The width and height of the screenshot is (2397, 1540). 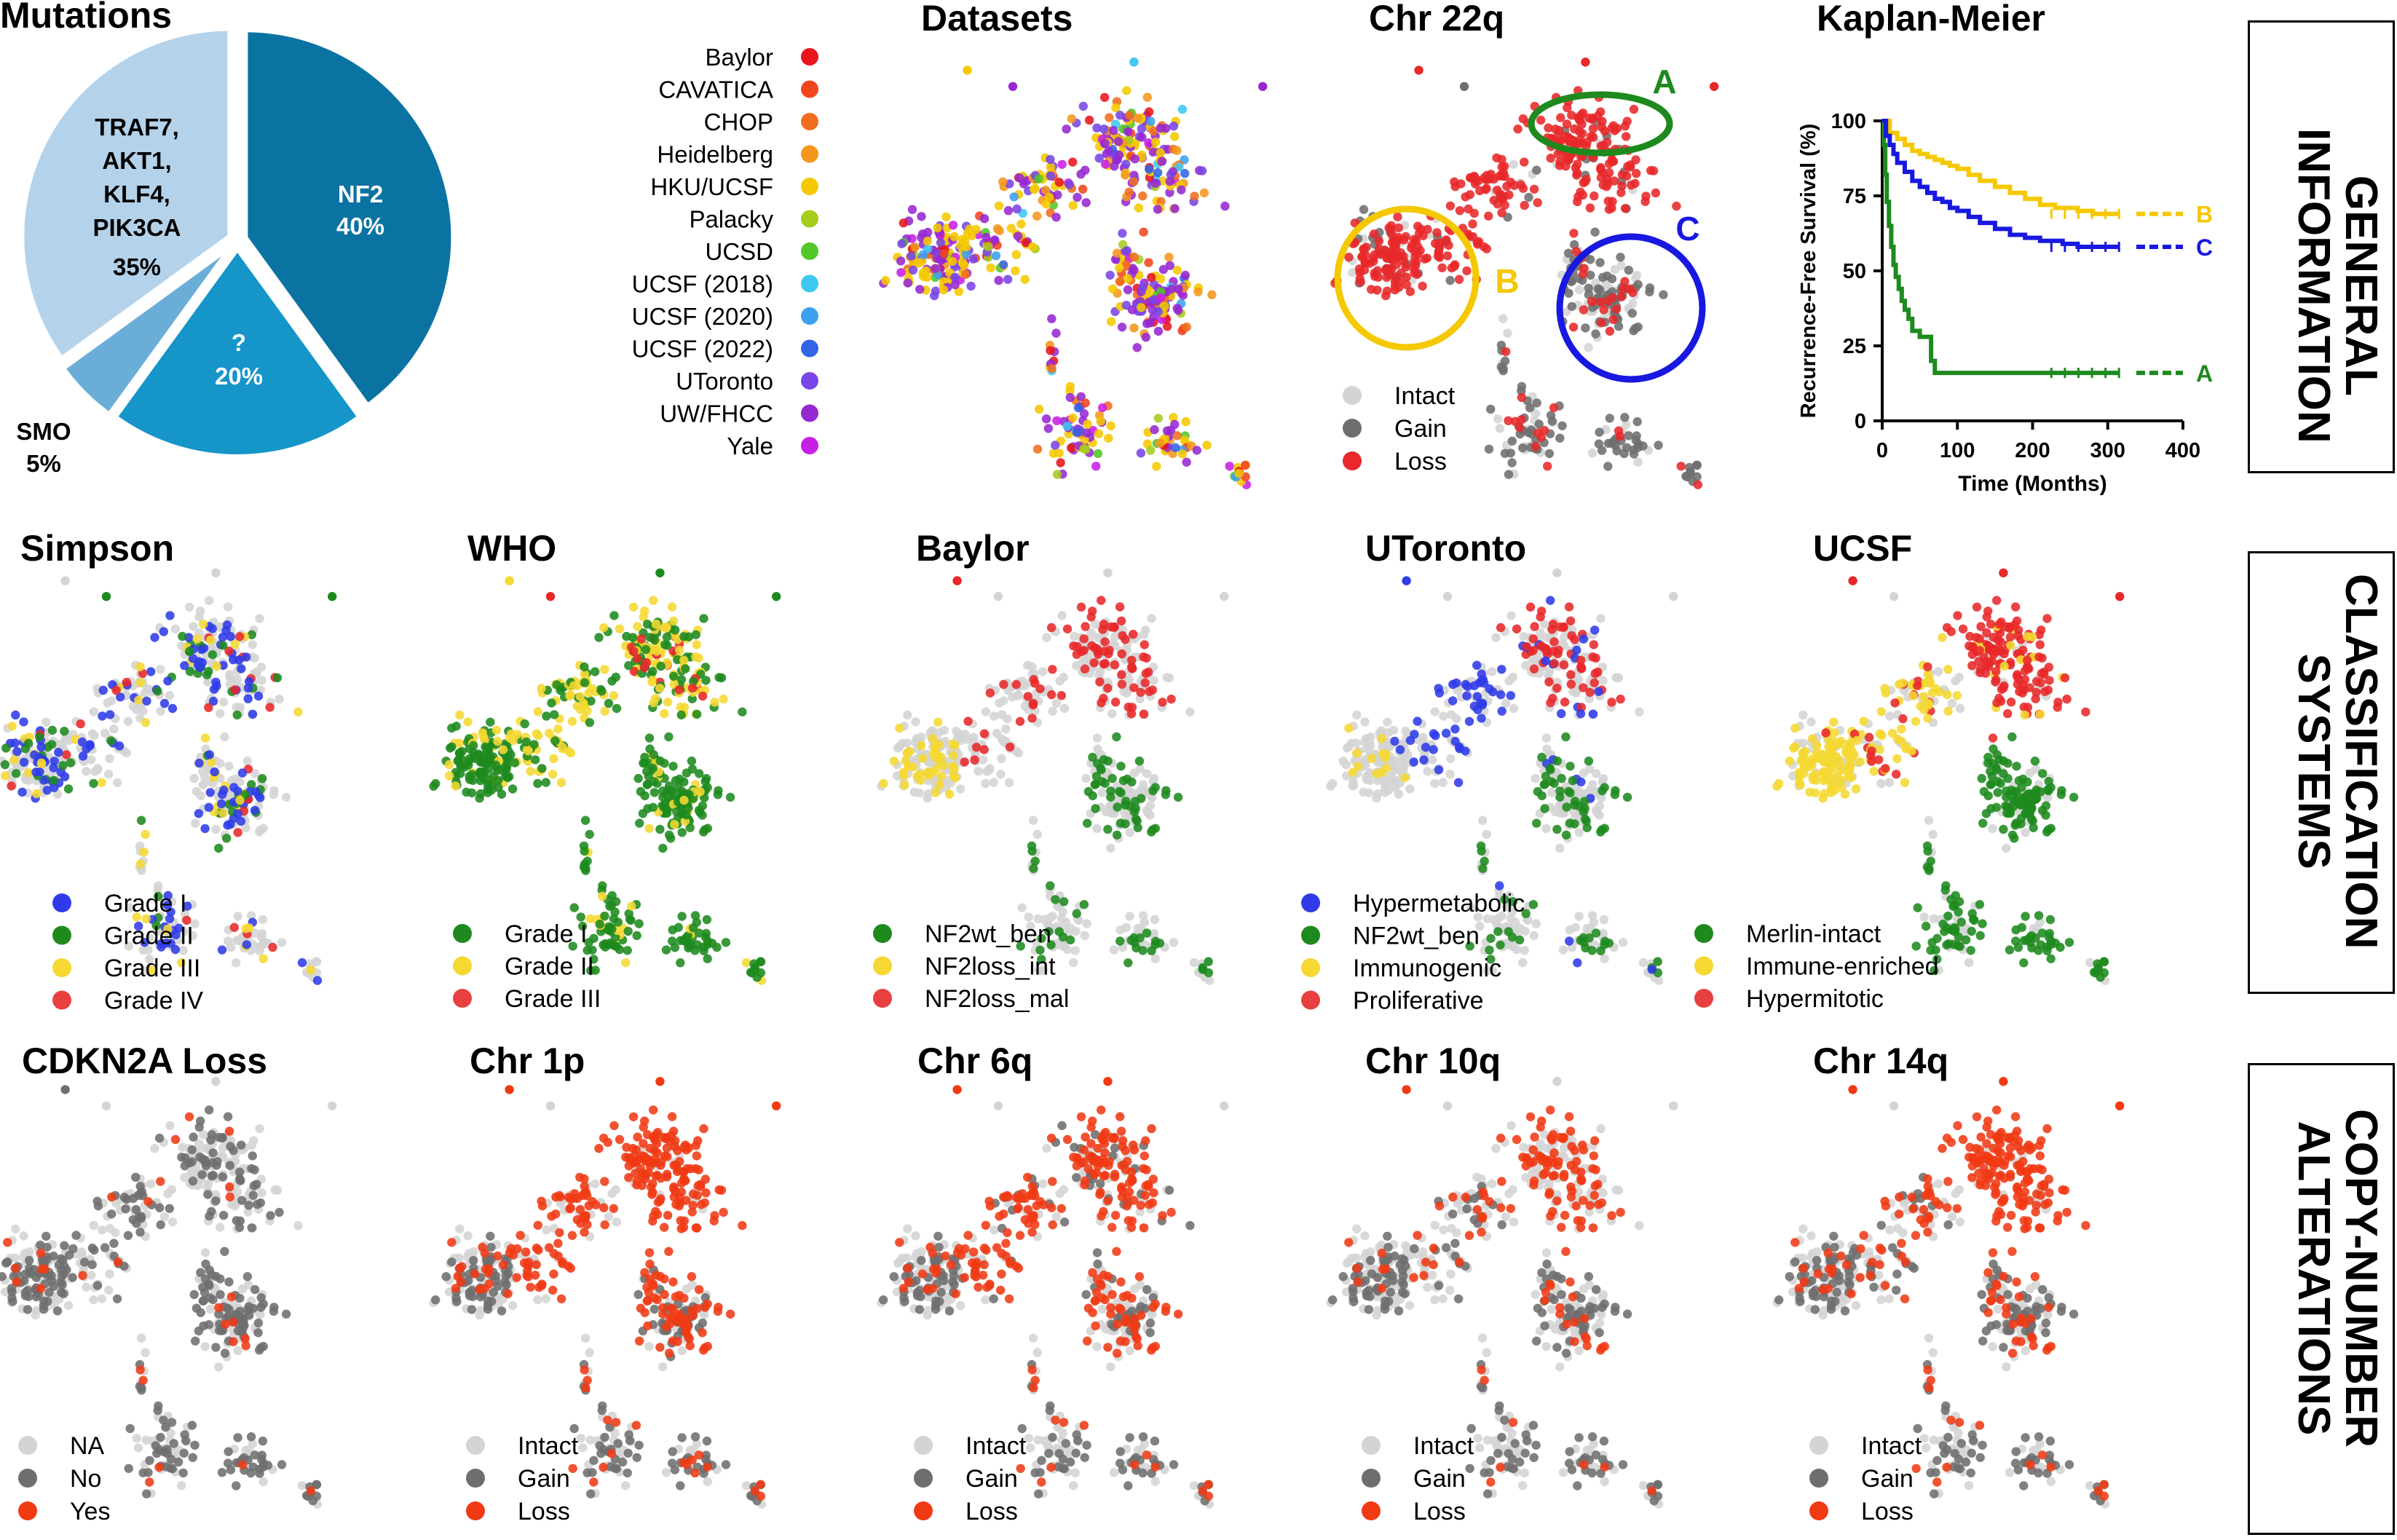 What do you see at coordinates (809, 316) in the screenshot?
I see `datasets-legend-swatch` at bounding box center [809, 316].